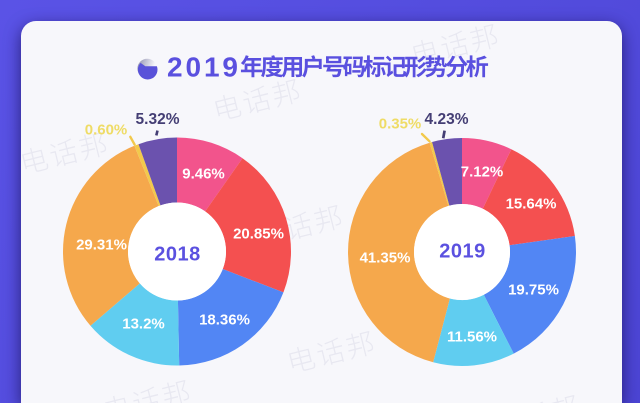 The height and width of the screenshot is (403, 640). Describe the element at coordinates (204, 67) in the screenshot. I see `svg-text: 2019` at that location.